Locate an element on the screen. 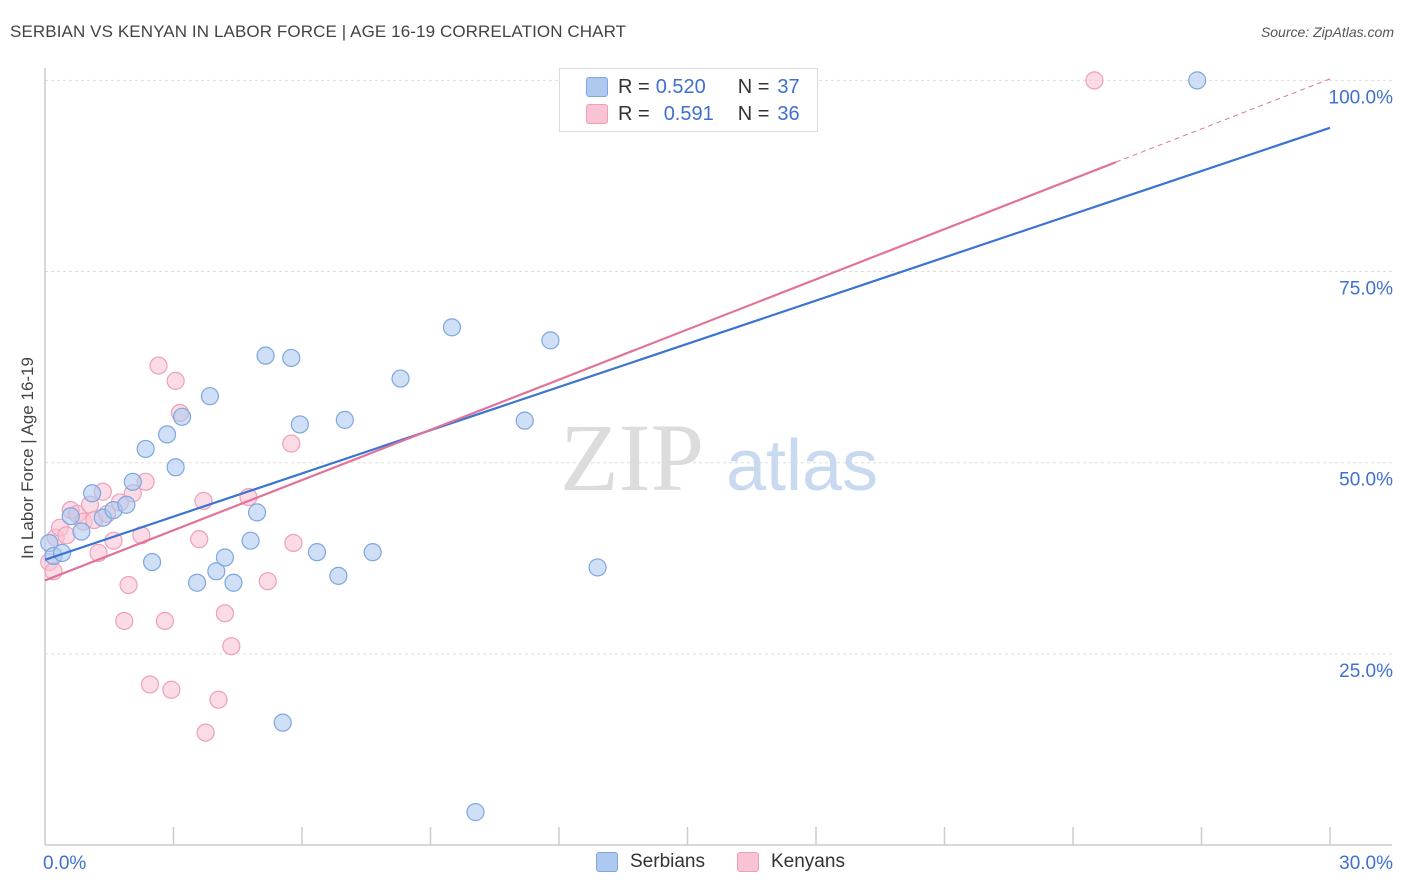 Image resolution: width=1406 pixels, height=892 pixels. correlation-legend: R = 0.520 N = 37 R = 0.591 N = 36 is located at coordinates (688, 100).